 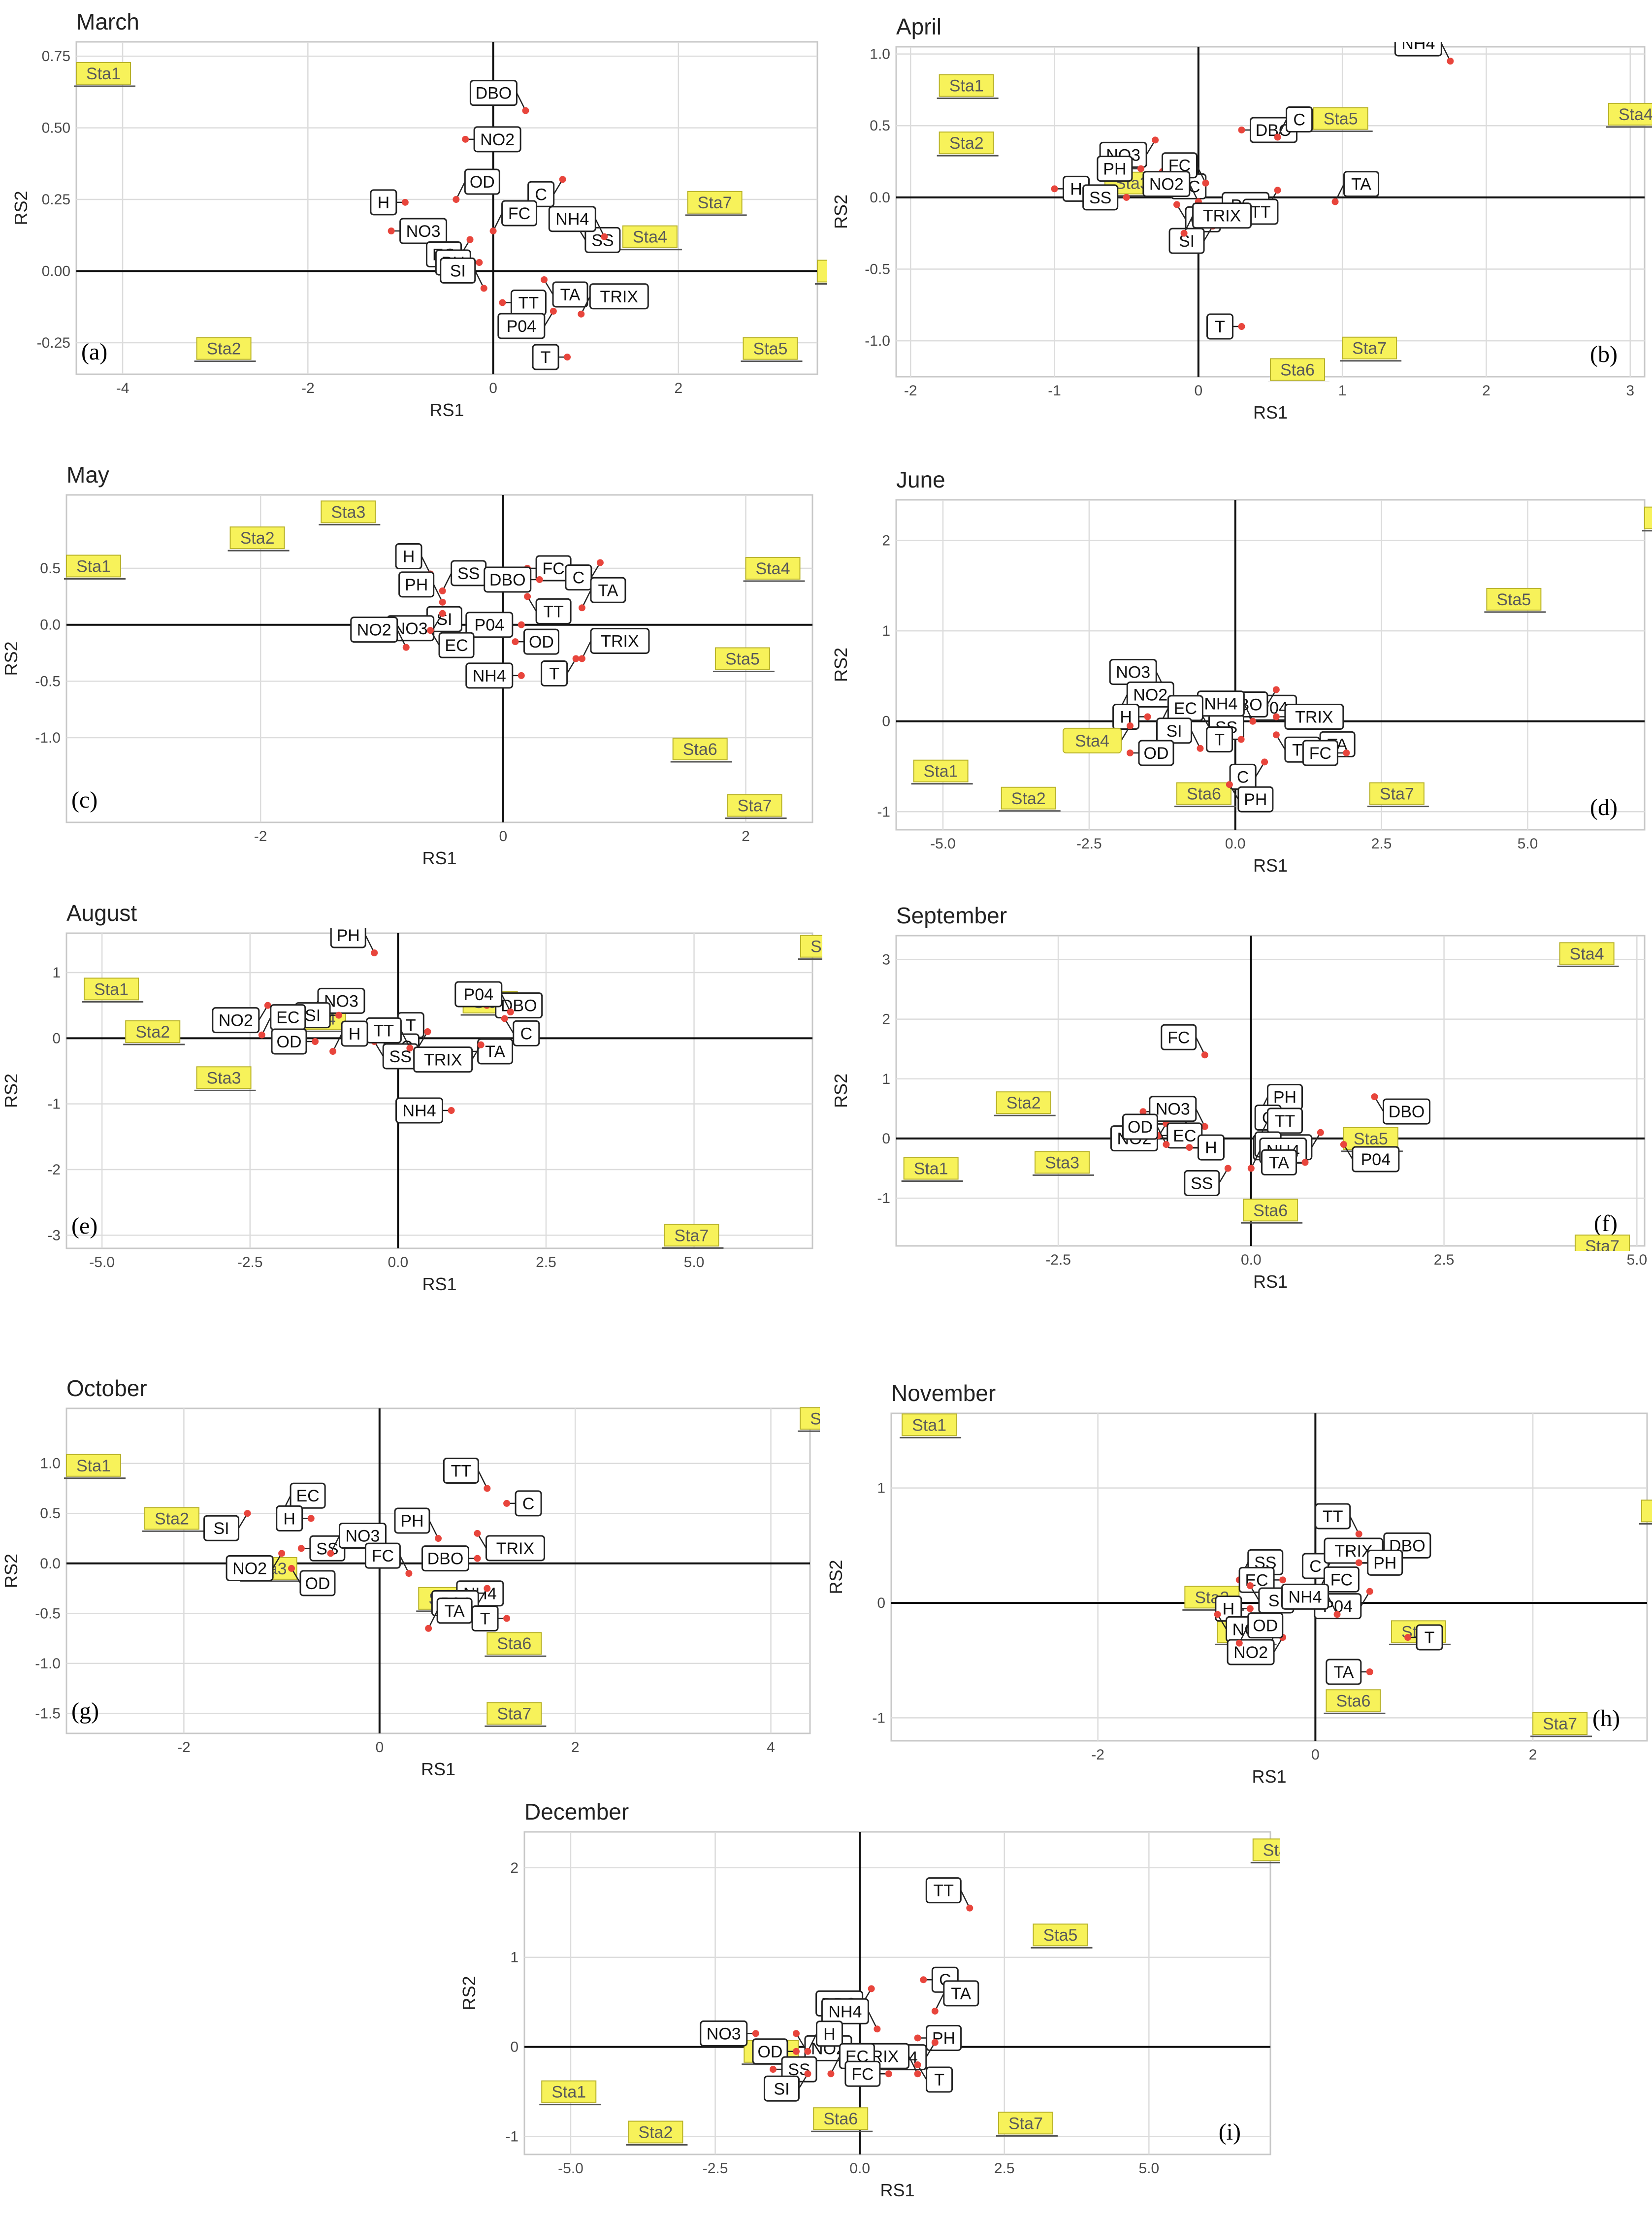 What do you see at coordinates (1133, 672) in the screenshot?
I see `variable-text: NO3` at bounding box center [1133, 672].